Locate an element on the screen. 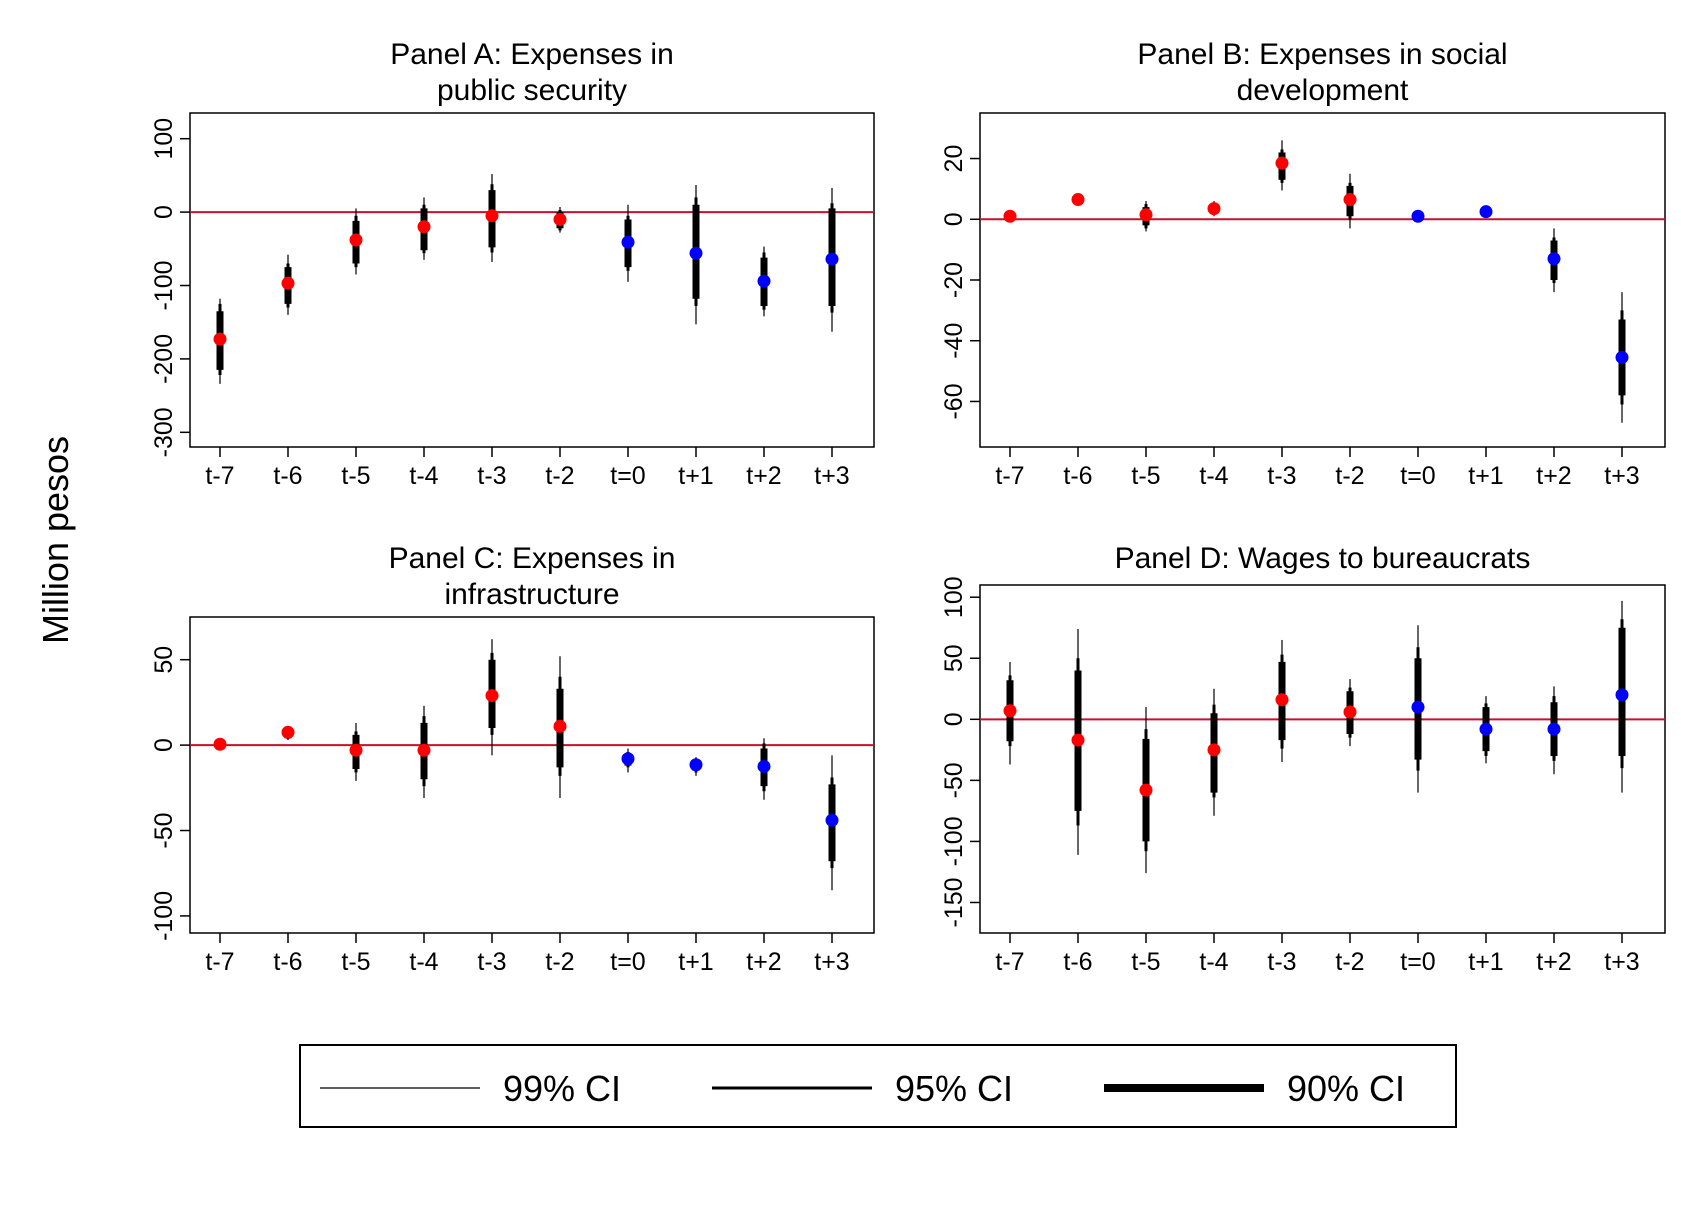 The image size is (1681, 1222). y-tick-label: -300 is located at coordinates (164, 432).